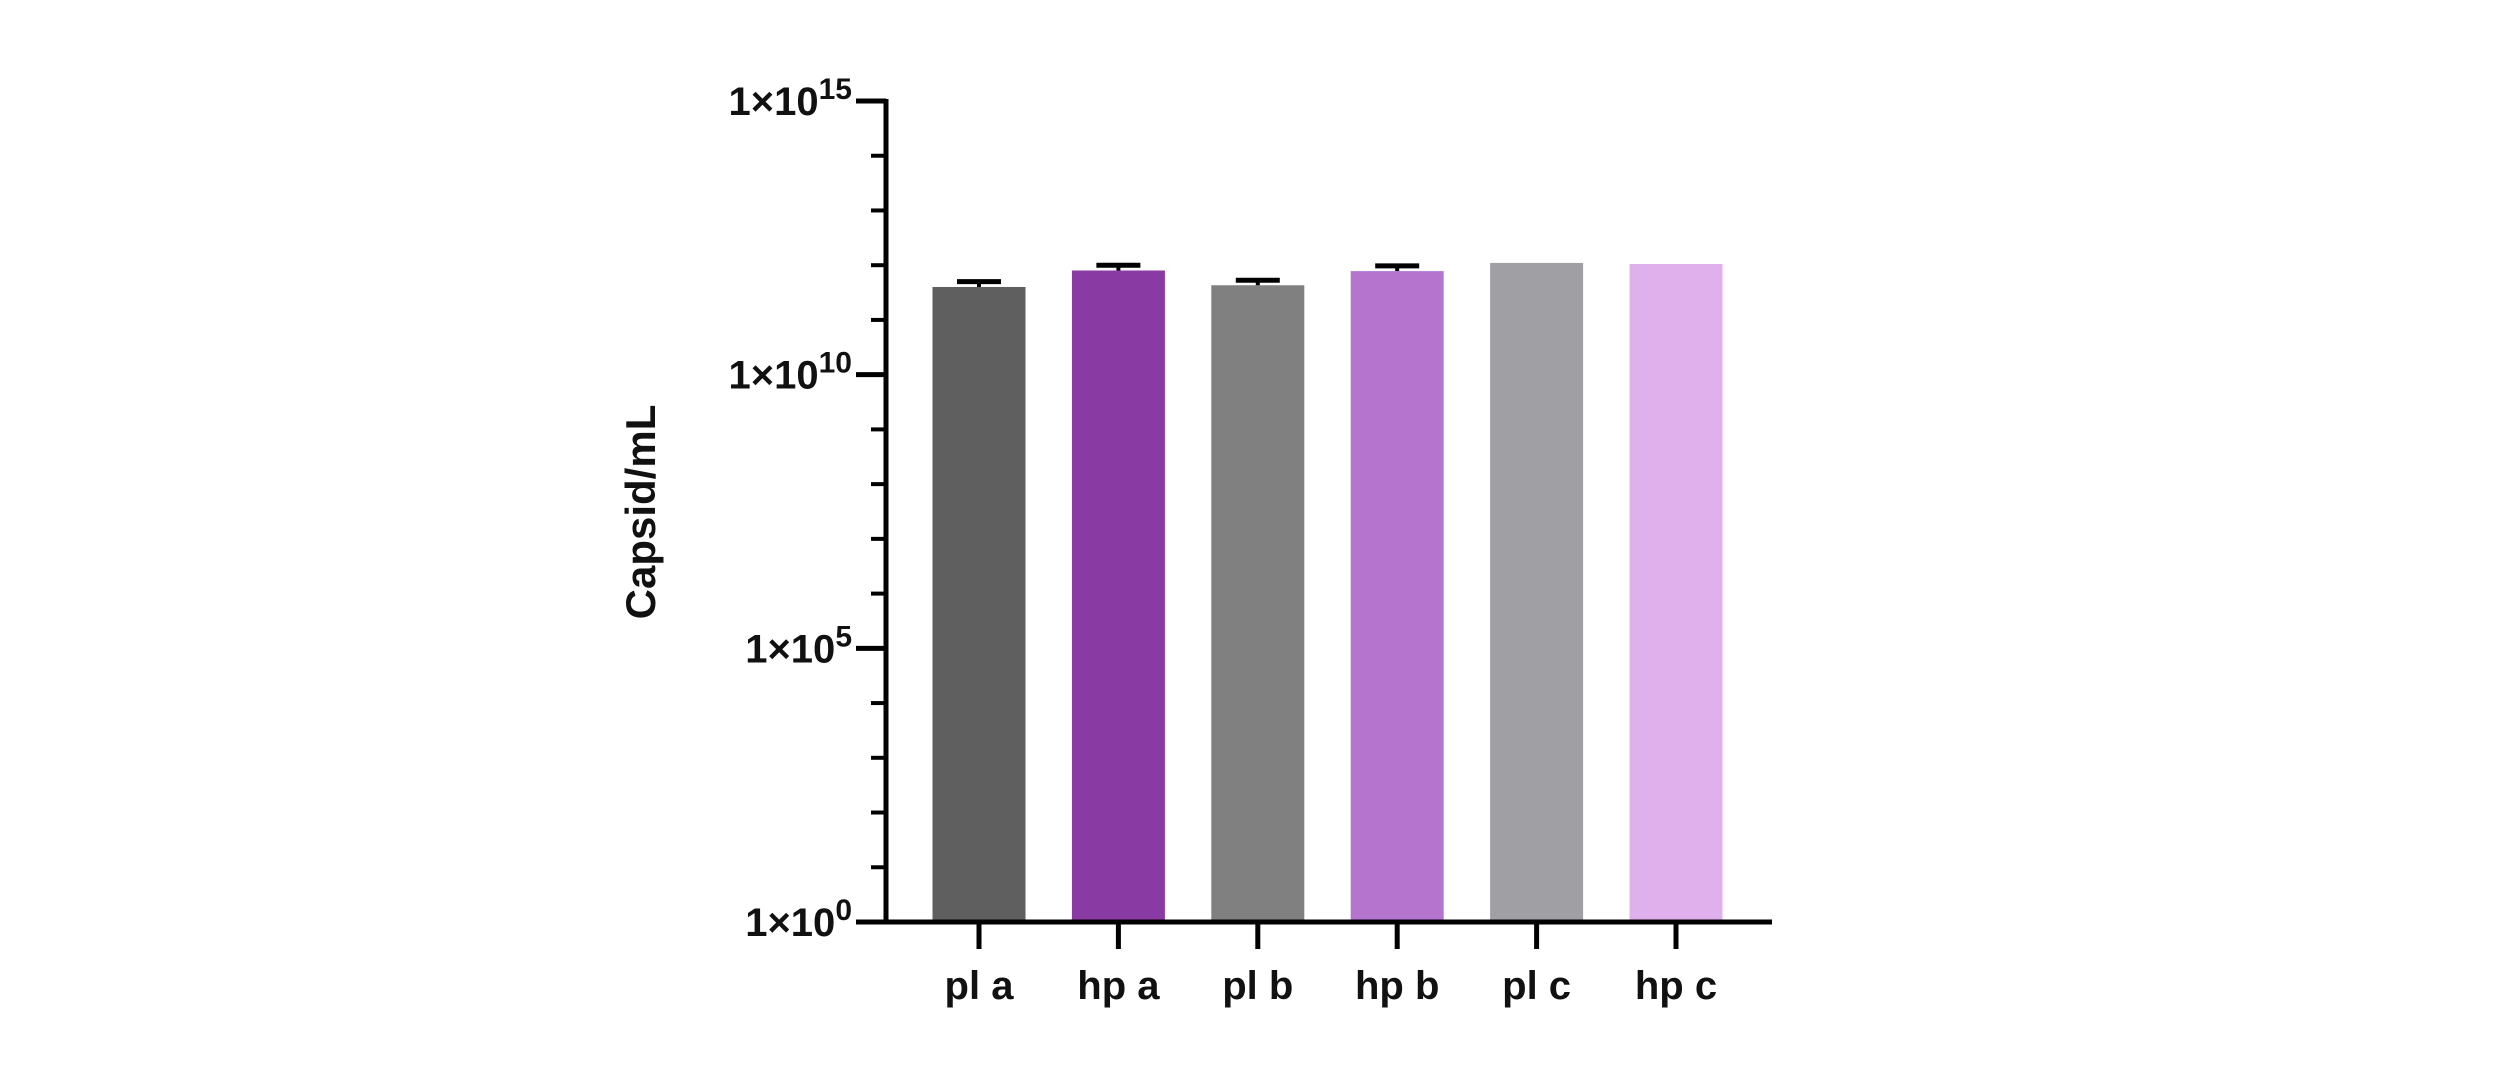 The height and width of the screenshot is (1085, 2500). What do you see at coordinates (798, 919) in the screenshot?
I see `y-tick-label: 1×100` at bounding box center [798, 919].